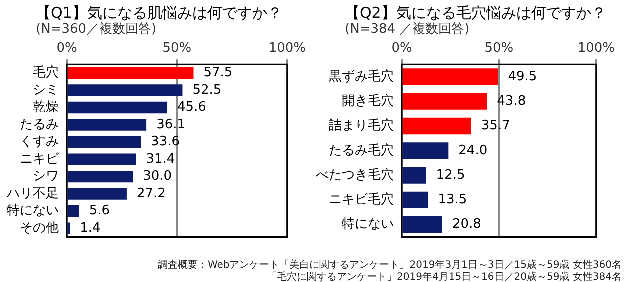 The width and height of the screenshot is (626, 282). I want to click on data-label: 31.4, so click(161, 159).